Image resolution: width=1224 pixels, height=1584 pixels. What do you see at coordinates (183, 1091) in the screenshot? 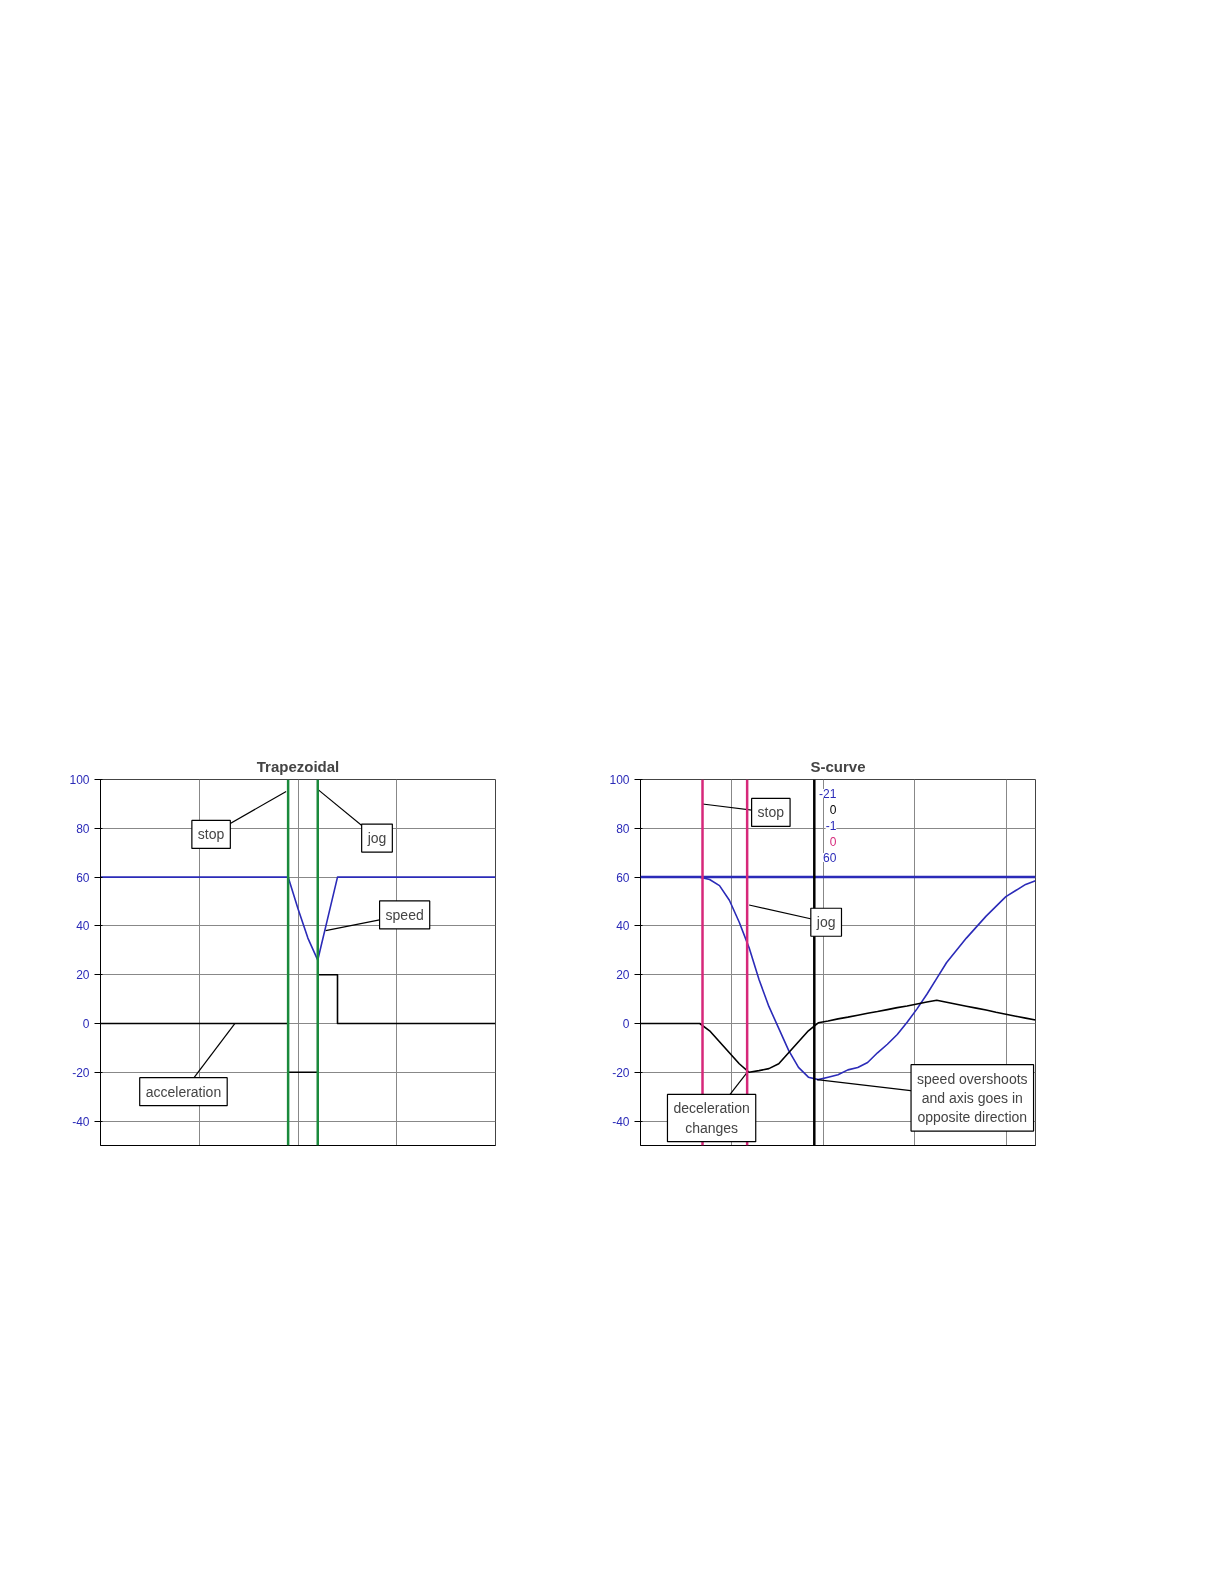
I see `annotation: acceleration` at bounding box center [183, 1091].